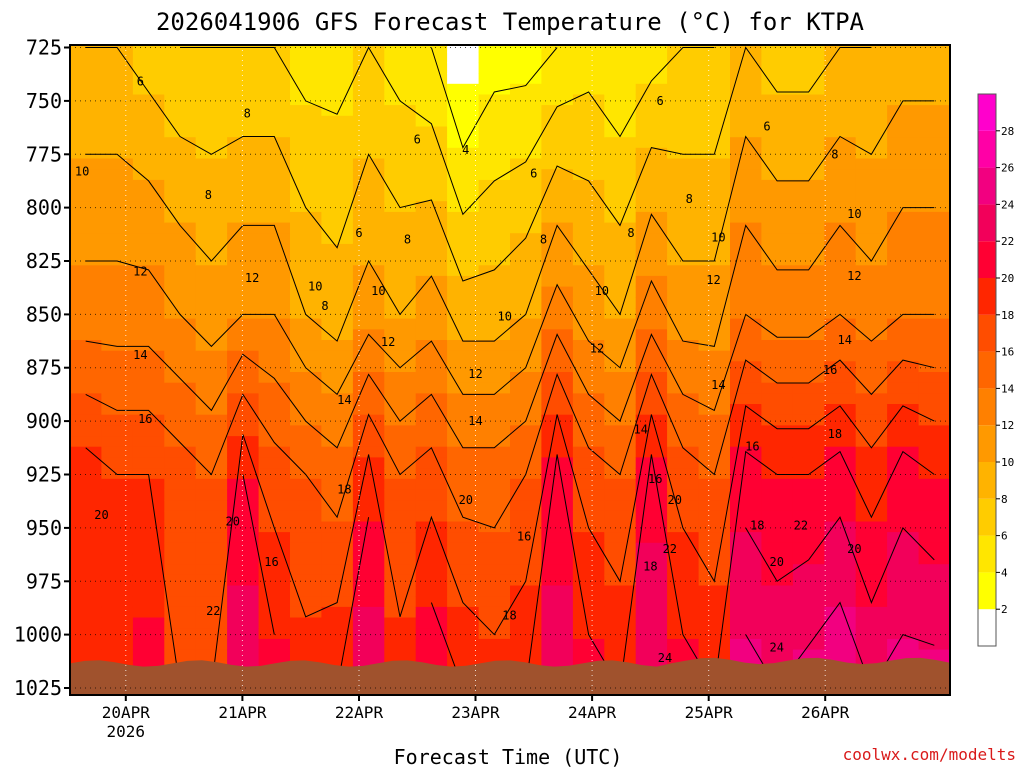 The height and width of the screenshot is (768, 1024). Describe the element at coordinates (258, 554) in the screenshot. I see `isotherm-line` at that location.